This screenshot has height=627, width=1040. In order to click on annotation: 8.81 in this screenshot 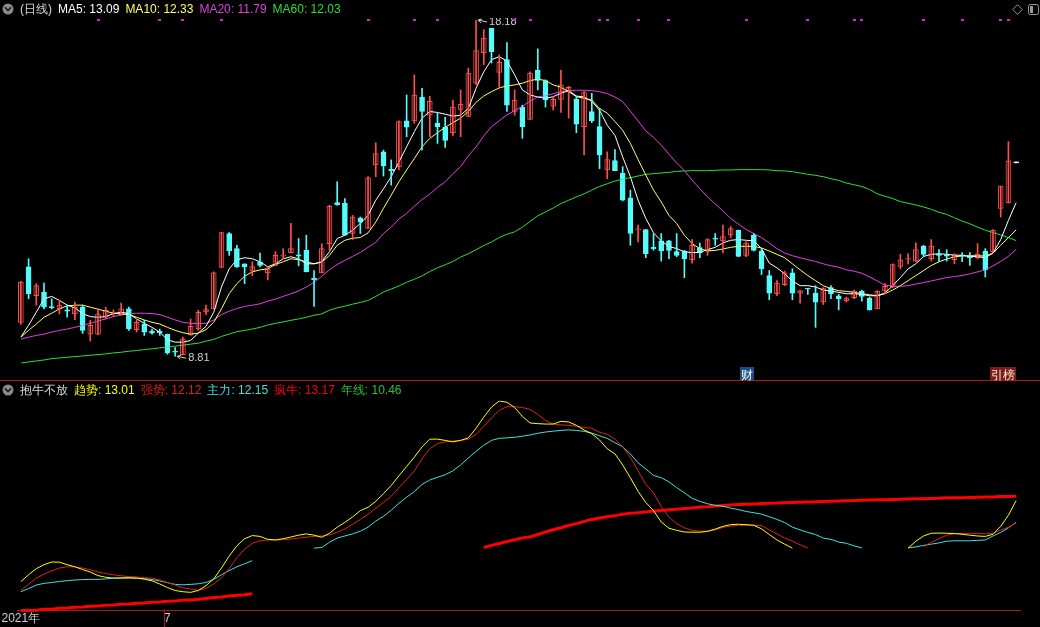, I will do `click(199, 357)`.